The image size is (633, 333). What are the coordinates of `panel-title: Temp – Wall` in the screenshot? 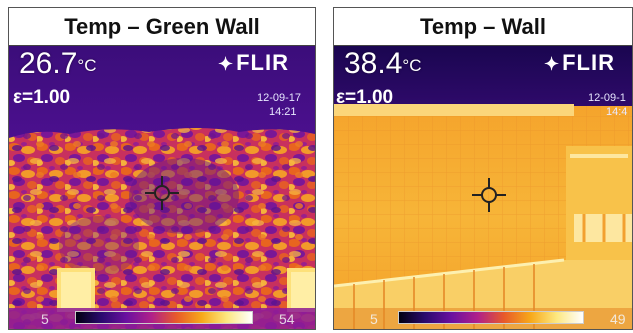 It's located at (483, 27).